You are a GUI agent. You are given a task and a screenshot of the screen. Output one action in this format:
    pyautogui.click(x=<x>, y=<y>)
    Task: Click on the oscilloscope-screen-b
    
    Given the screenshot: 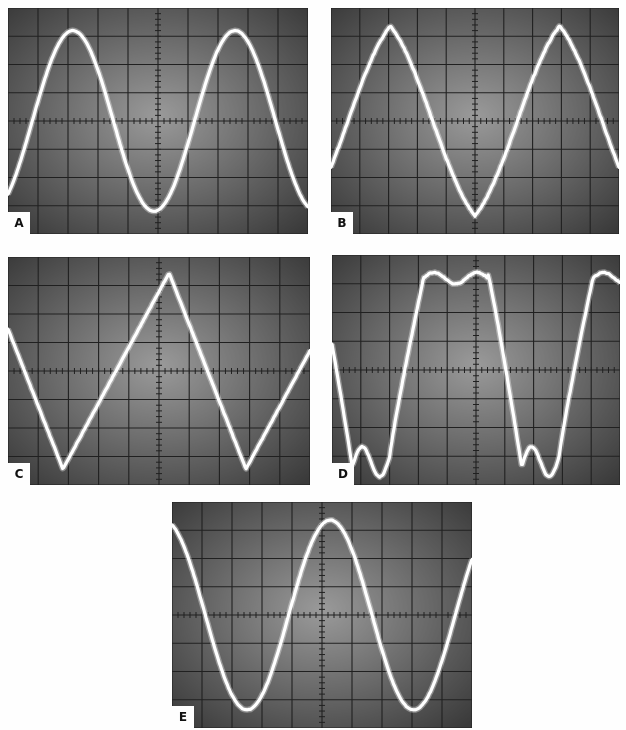 What is the action you would take?
    pyautogui.click(x=475, y=121)
    